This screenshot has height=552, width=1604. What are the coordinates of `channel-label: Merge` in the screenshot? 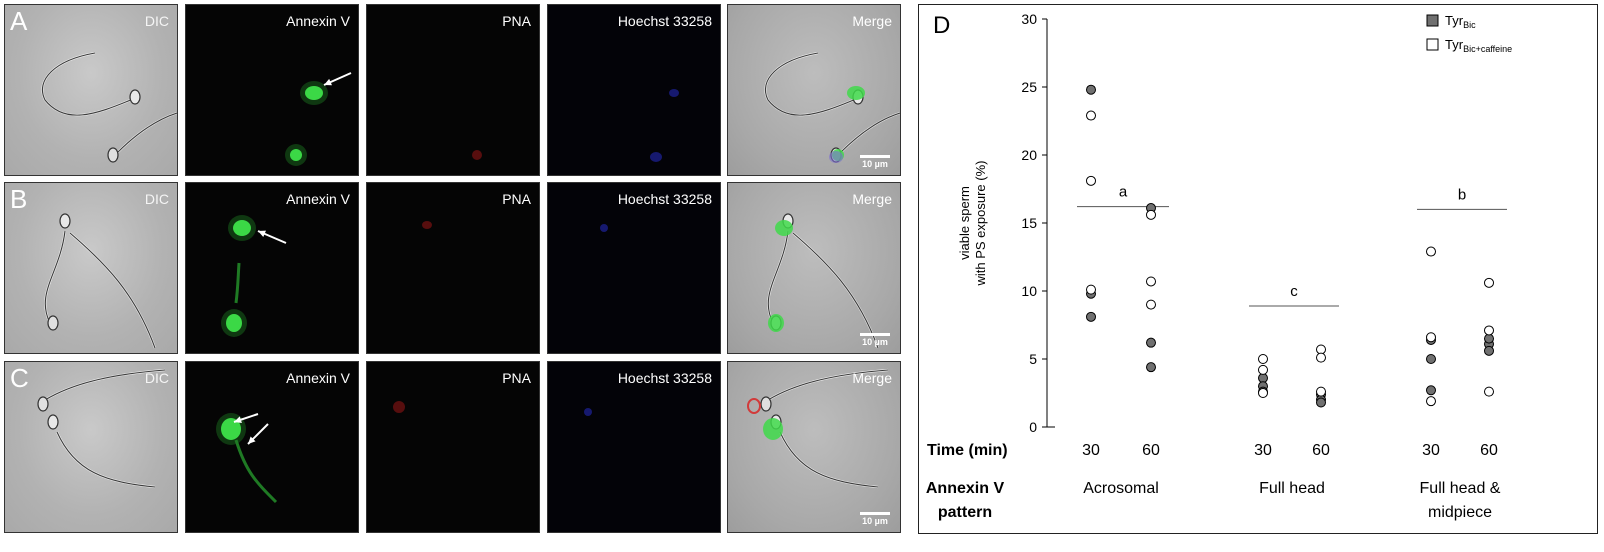 It's located at (872, 21).